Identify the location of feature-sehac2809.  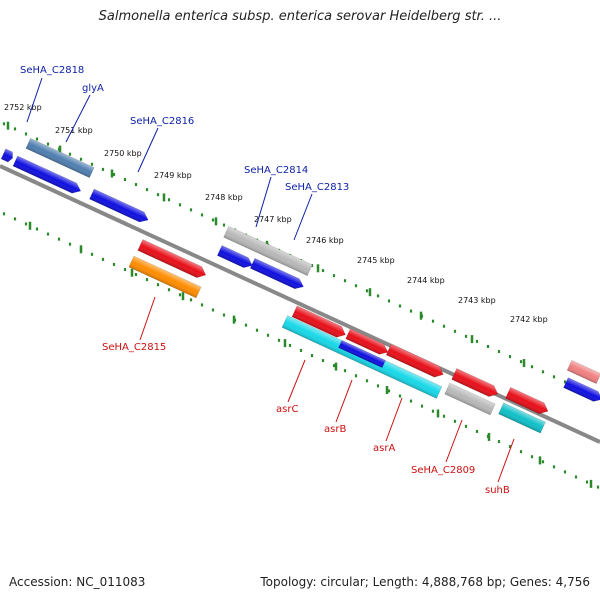
(470, 399).